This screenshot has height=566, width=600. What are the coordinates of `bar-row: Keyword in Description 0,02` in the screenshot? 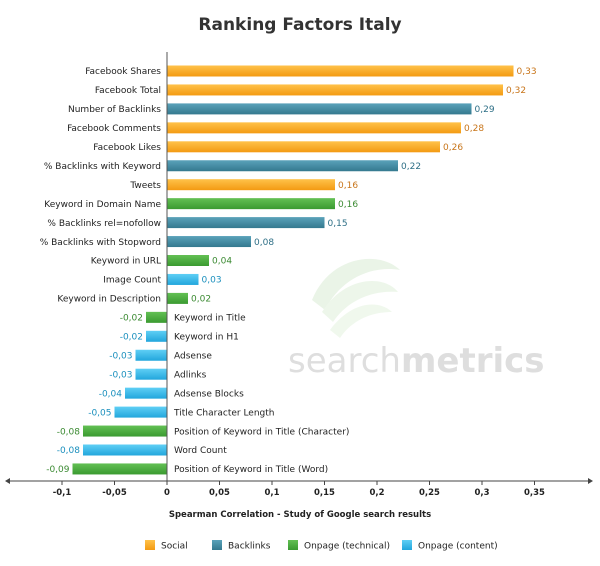 It's located at (134, 298).